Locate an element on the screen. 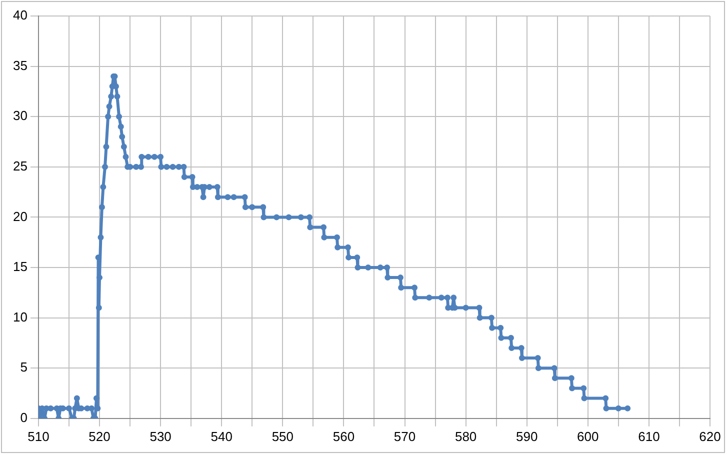 This screenshot has height=454, width=726. y-tick-label: 10 is located at coordinates (20, 316).